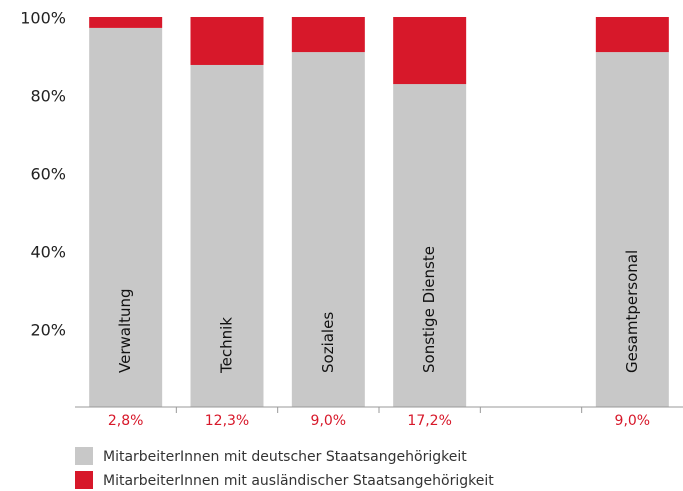 The height and width of the screenshot is (491, 683). Describe the element at coordinates (48, 96) in the screenshot. I see `y-tick-label: 80%` at that location.